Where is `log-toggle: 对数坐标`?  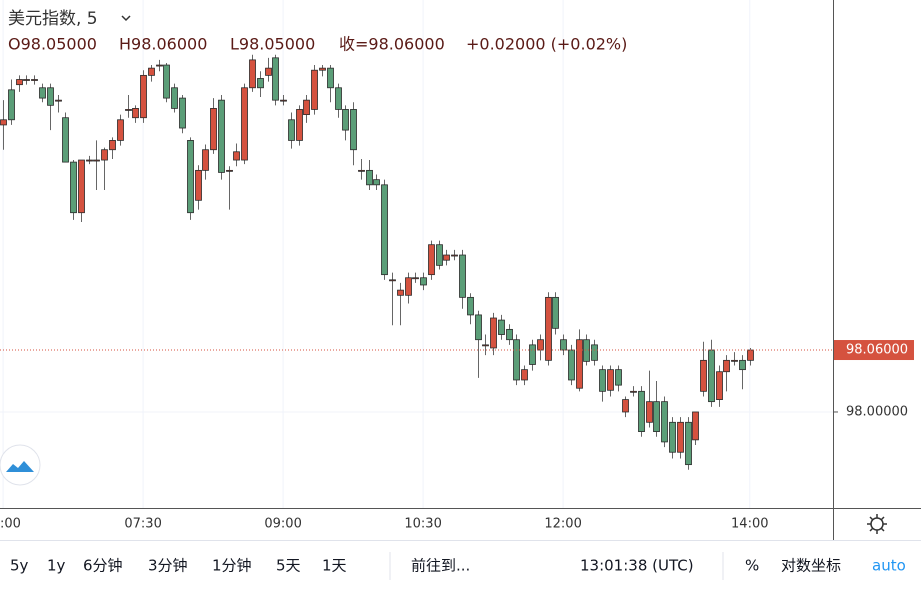 log-toggle: 对数坐标 is located at coordinates (811, 566).